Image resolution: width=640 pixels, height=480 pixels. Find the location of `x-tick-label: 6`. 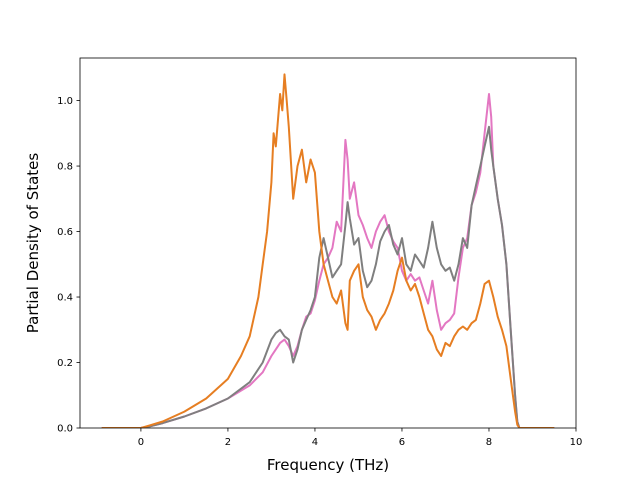

x-tick-label: 6 is located at coordinates (402, 442).